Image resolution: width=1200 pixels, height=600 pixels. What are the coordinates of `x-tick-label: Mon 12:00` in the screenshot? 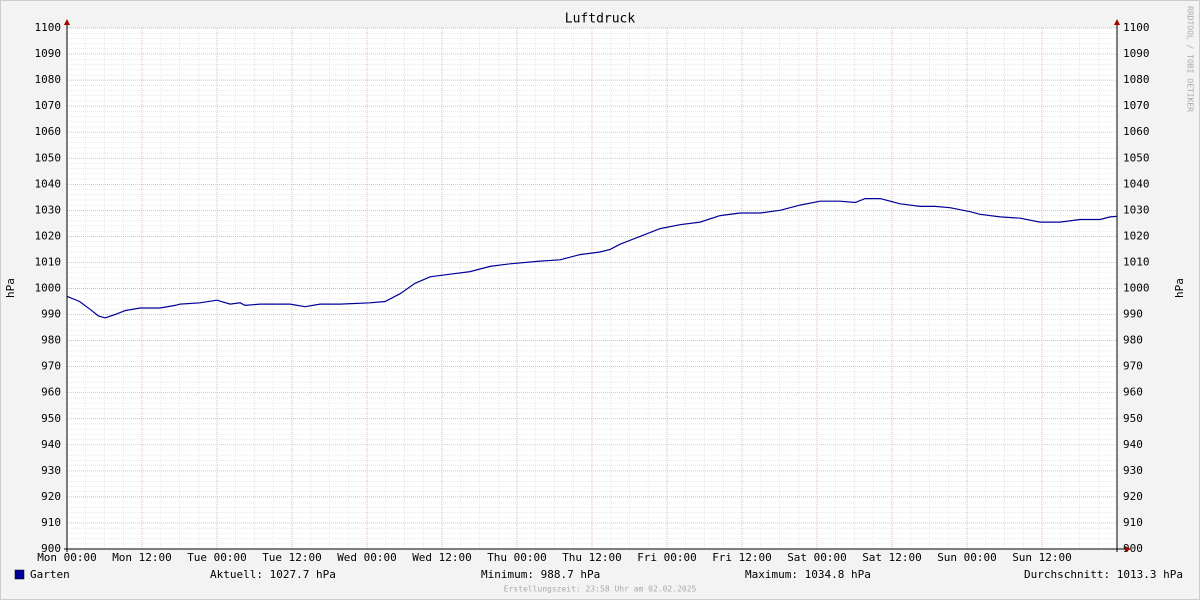 It's located at (142, 557).